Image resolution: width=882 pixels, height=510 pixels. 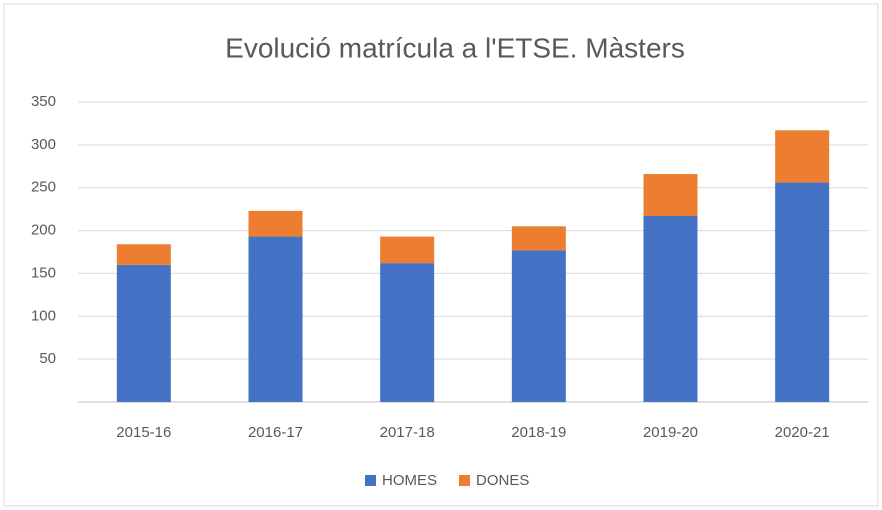 I want to click on y-tick-label: 300, so click(x=43, y=144).